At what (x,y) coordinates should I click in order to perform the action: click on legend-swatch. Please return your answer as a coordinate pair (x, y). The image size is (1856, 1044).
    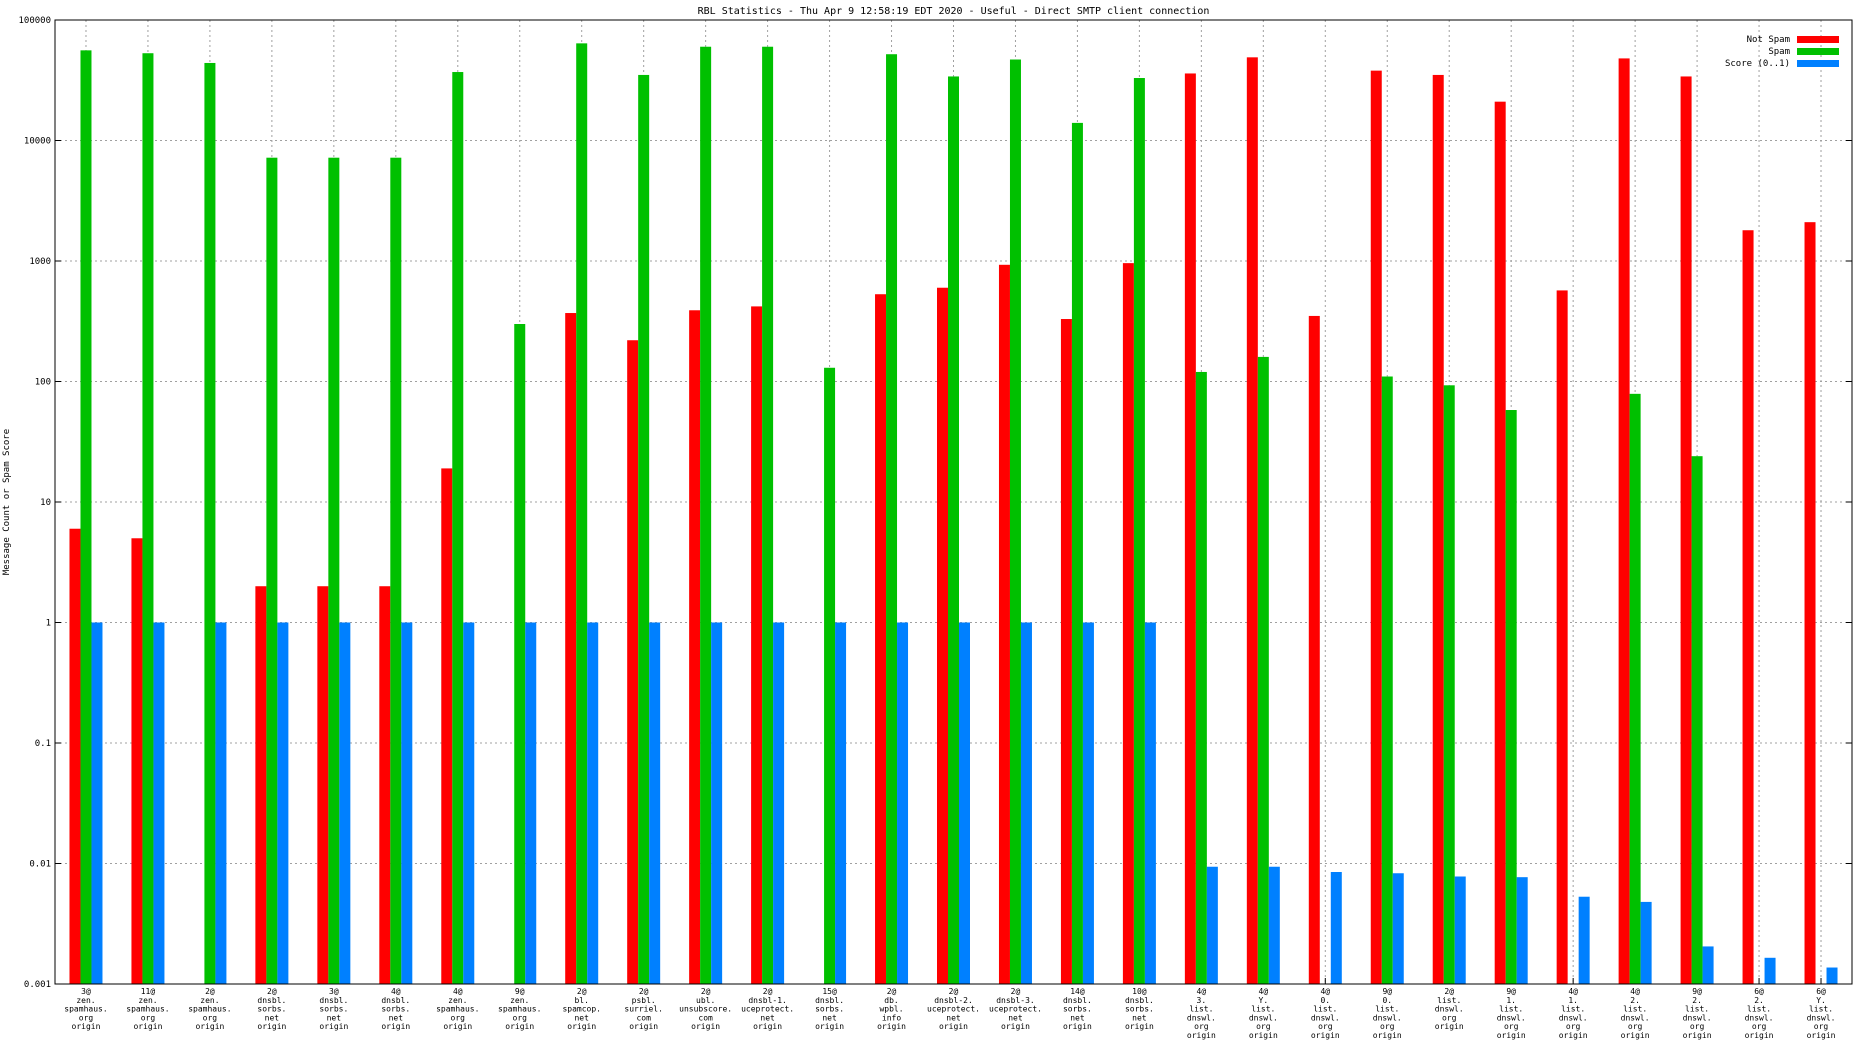
    Looking at the image, I should click on (1818, 63).